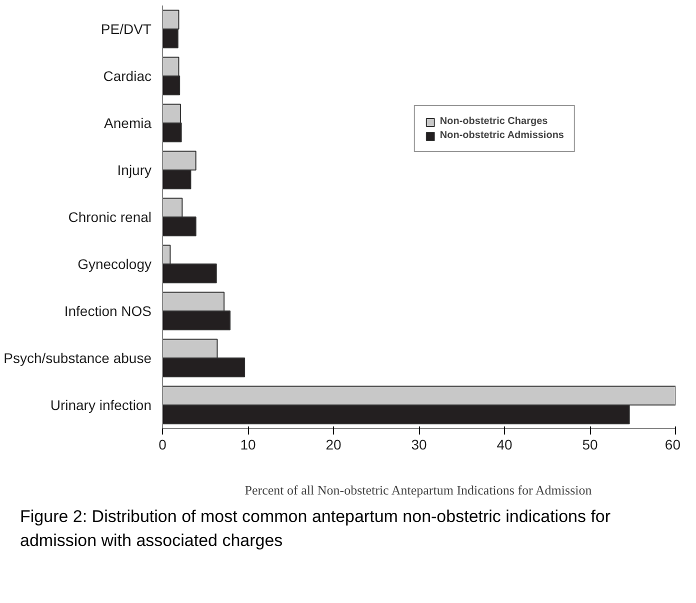 The height and width of the screenshot is (603, 696). I want to click on y-tick-label: Injury, so click(134, 170).